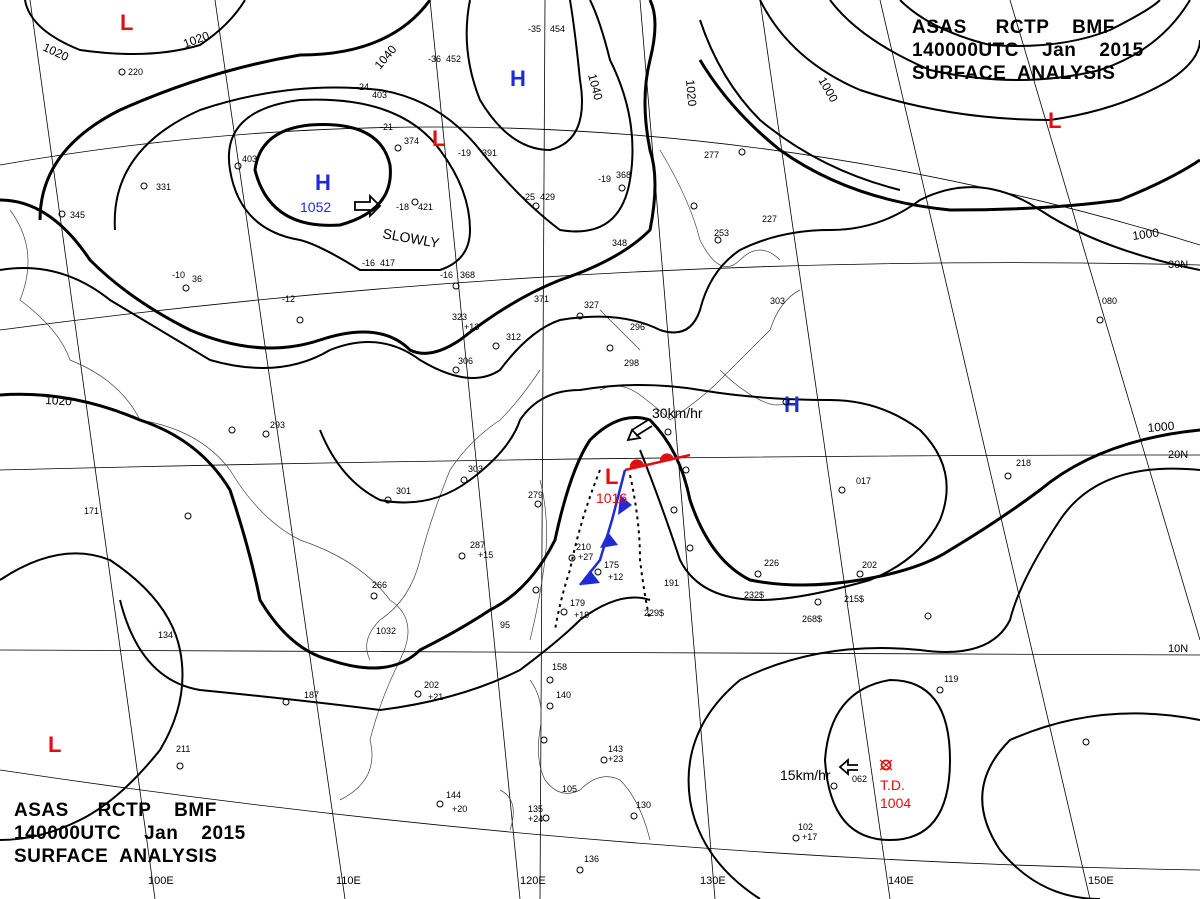 The width and height of the screenshot is (1200, 899). Describe the element at coordinates (435, 697) in the screenshot. I see `station-value: +21` at that location.